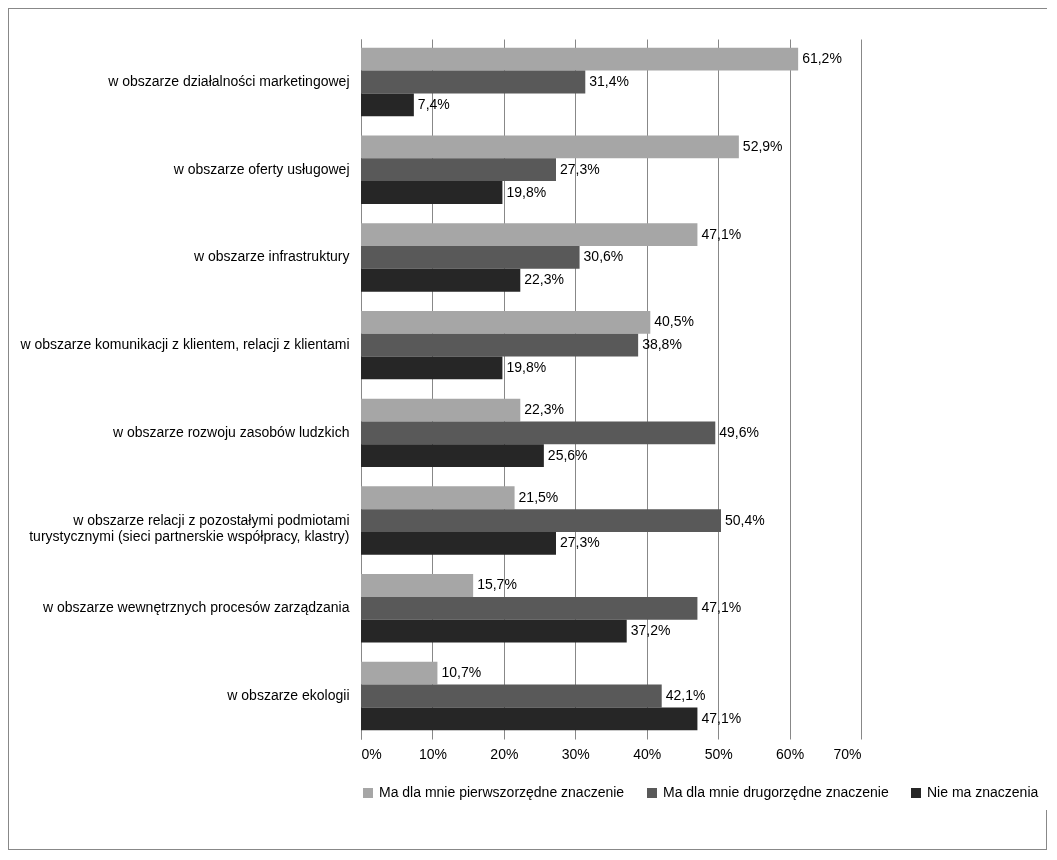  Describe the element at coordinates (776, 792) in the screenshot. I see `legend-label: Ma dla mnie drugorzędne znaczenie` at that location.